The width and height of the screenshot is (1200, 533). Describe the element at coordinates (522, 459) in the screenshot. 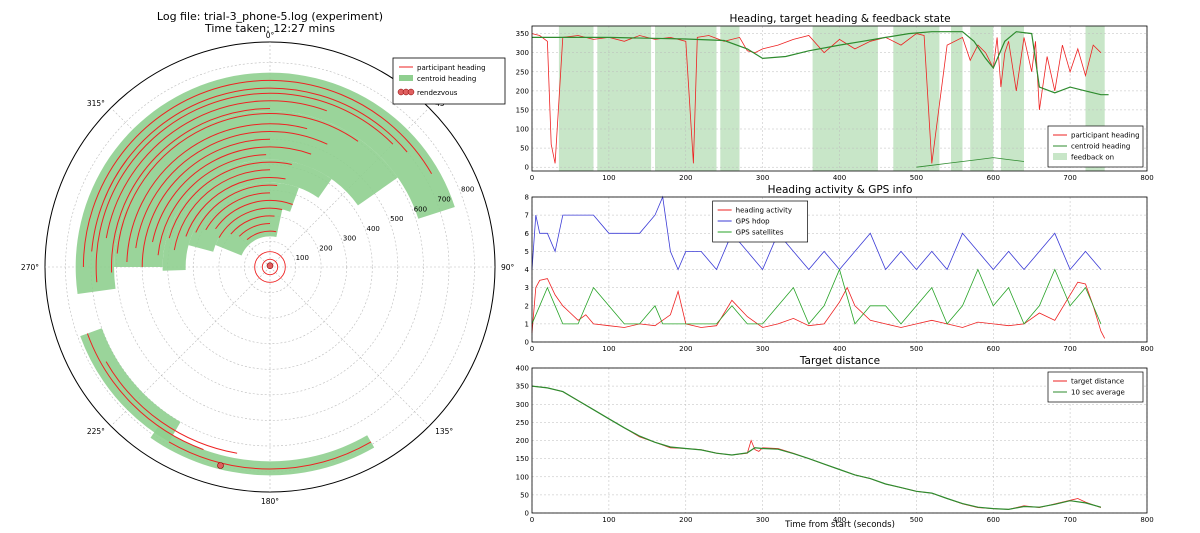

I see `distance-ytick-150: 150` at that location.